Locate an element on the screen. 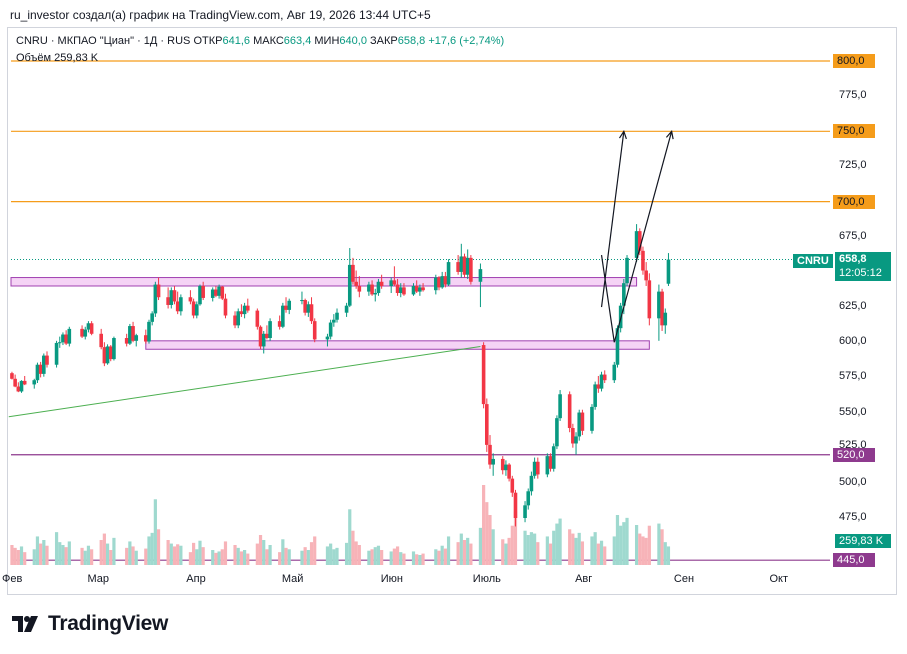 The image size is (907, 654). y-tick-label: 475,0 is located at coordinates (853, 517).